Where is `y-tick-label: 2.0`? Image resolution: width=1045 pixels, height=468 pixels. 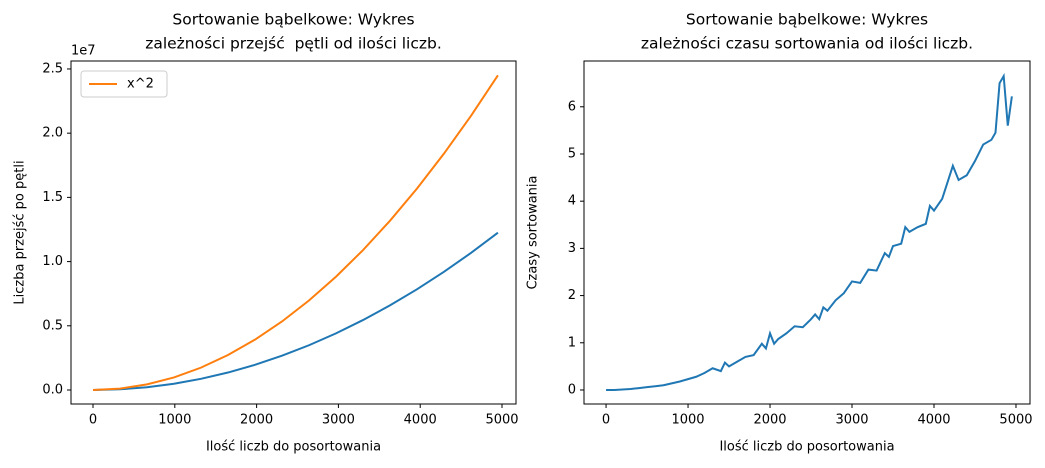 y-tick-label: 2.0 is located at coordinates (52, 133).